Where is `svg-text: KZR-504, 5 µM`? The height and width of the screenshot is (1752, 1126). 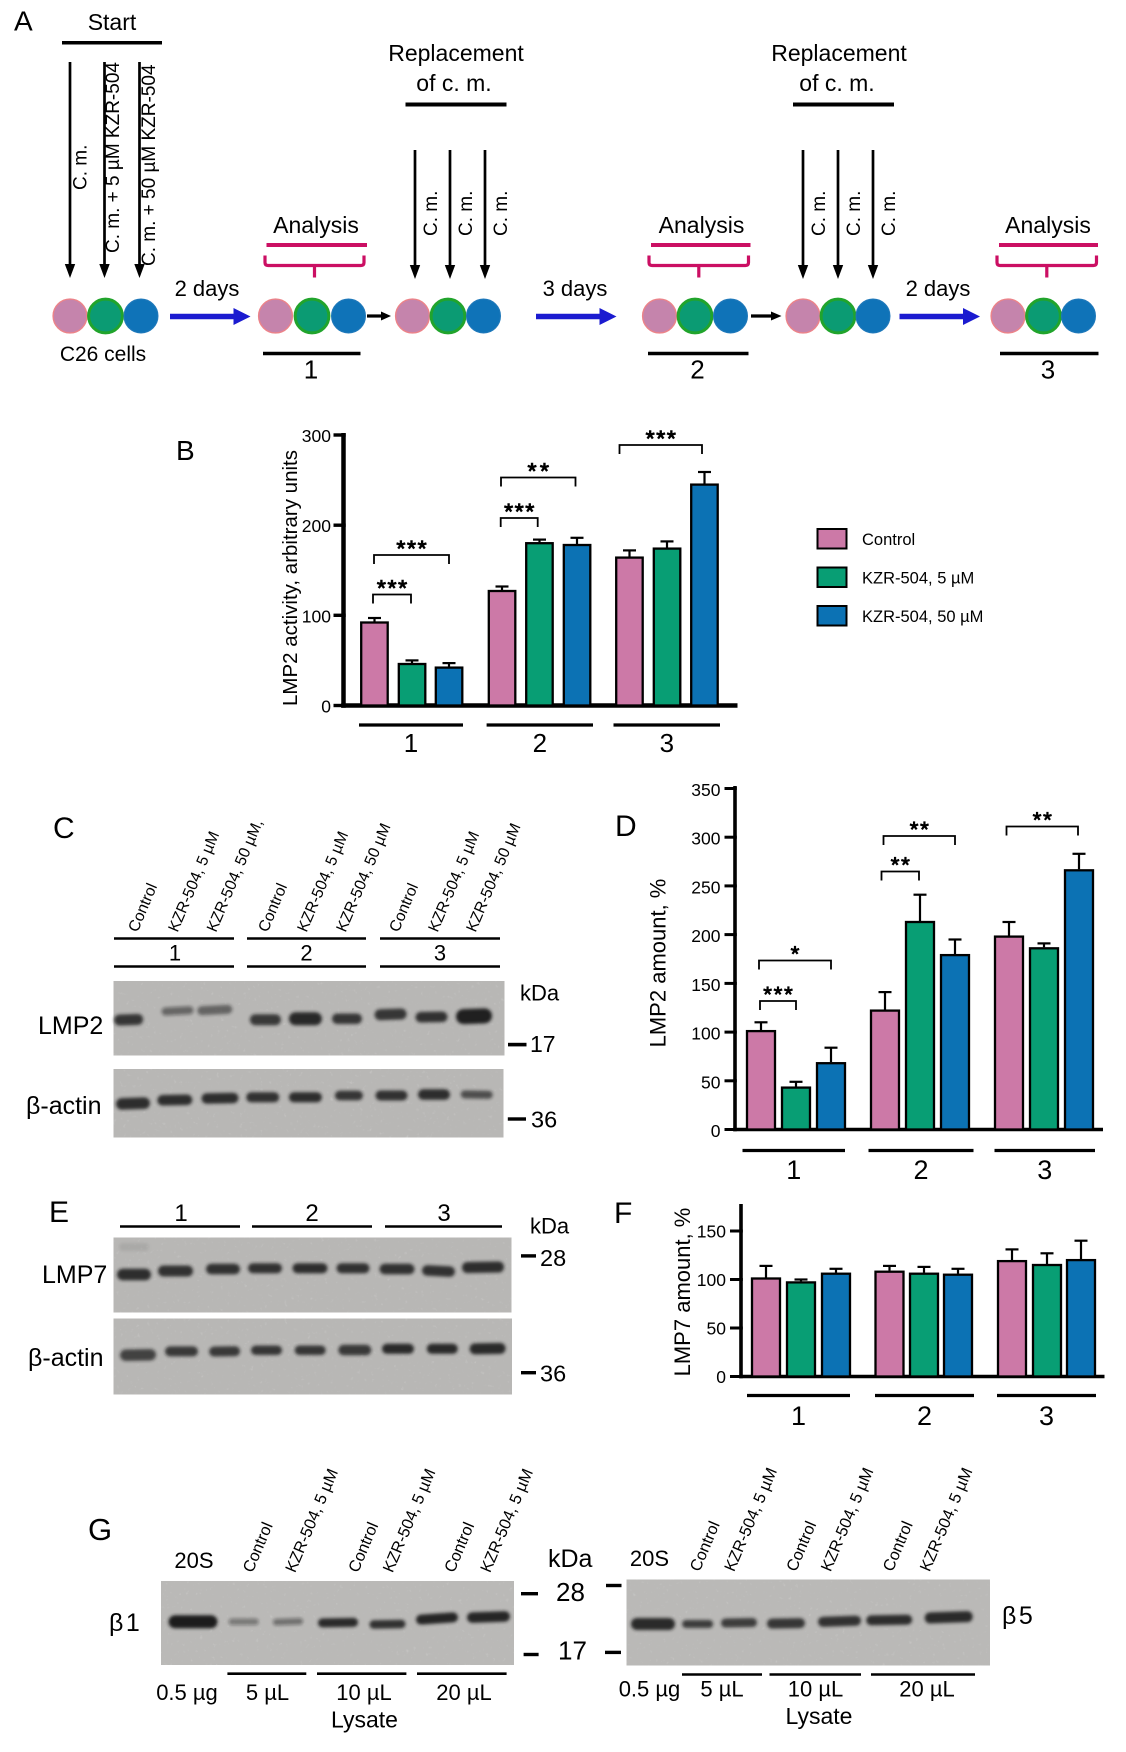 svg-text: KZR-504, 5 µM is located at coordinates (918, 579).